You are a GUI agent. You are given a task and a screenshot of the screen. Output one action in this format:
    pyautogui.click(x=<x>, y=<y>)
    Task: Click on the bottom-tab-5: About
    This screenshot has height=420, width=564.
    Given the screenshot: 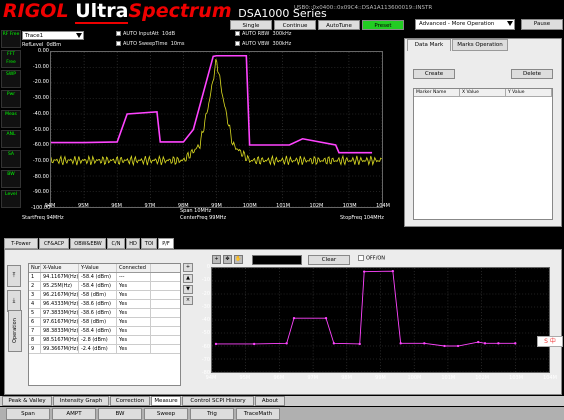 What is the action you would take?
    pyautogui.click(x=270, y=401)
    